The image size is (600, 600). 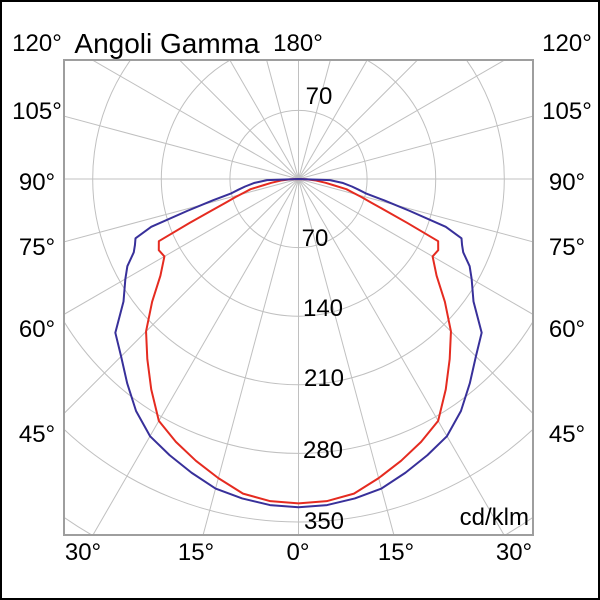 I want to click on angle-label-top-center: 180°, so click(x=298, y=43).